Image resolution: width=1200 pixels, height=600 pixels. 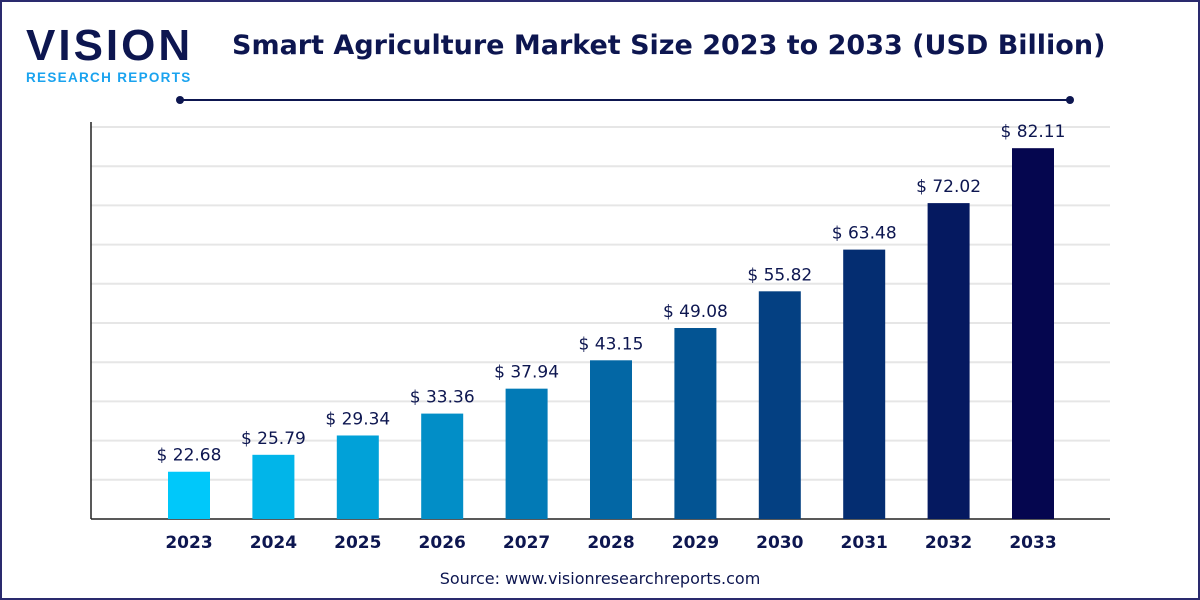 I want to click on bar-2023, so click(x=189, y=495).